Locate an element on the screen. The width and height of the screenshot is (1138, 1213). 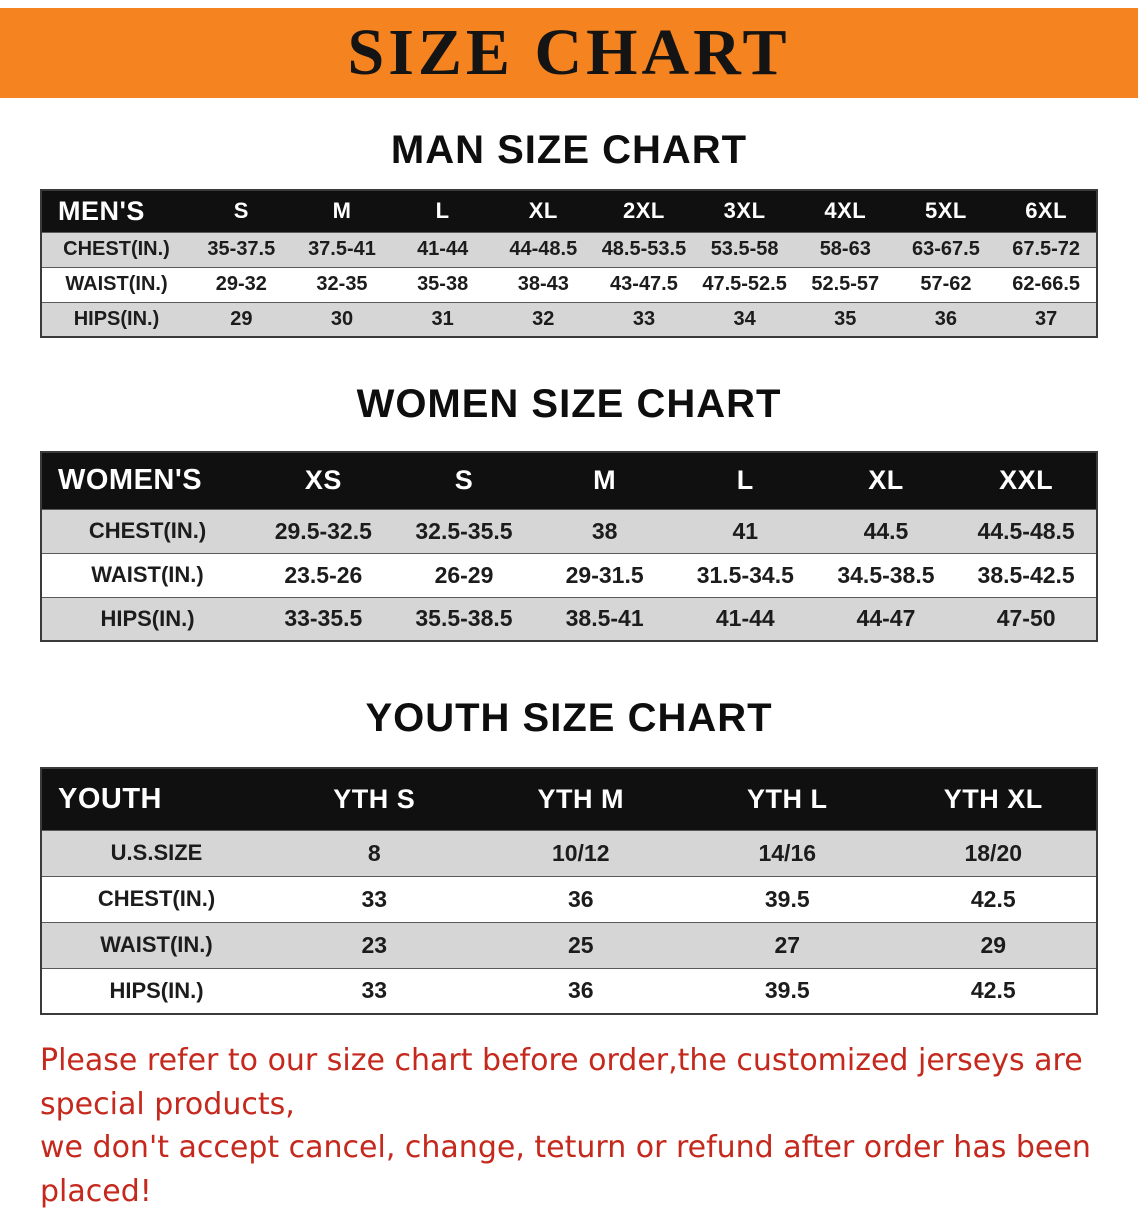
table-row: CHEST(IN.) 33 36 39.5 42.5 is located at coordinates (569, 899).